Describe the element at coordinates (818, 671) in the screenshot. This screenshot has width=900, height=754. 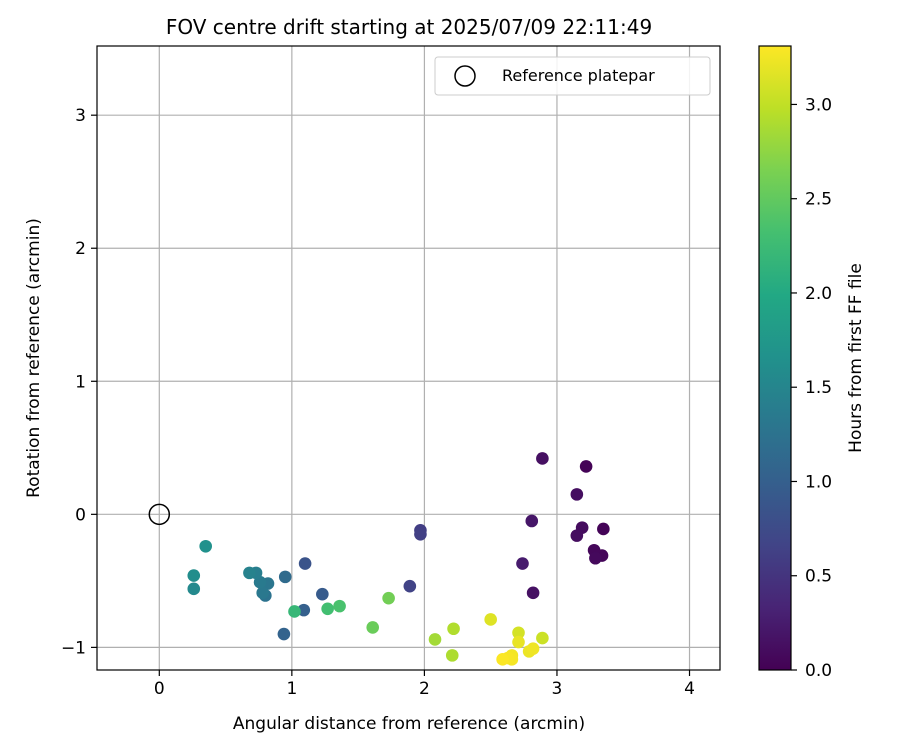
I see `colorbar-tick-label: 0.0` at that location.